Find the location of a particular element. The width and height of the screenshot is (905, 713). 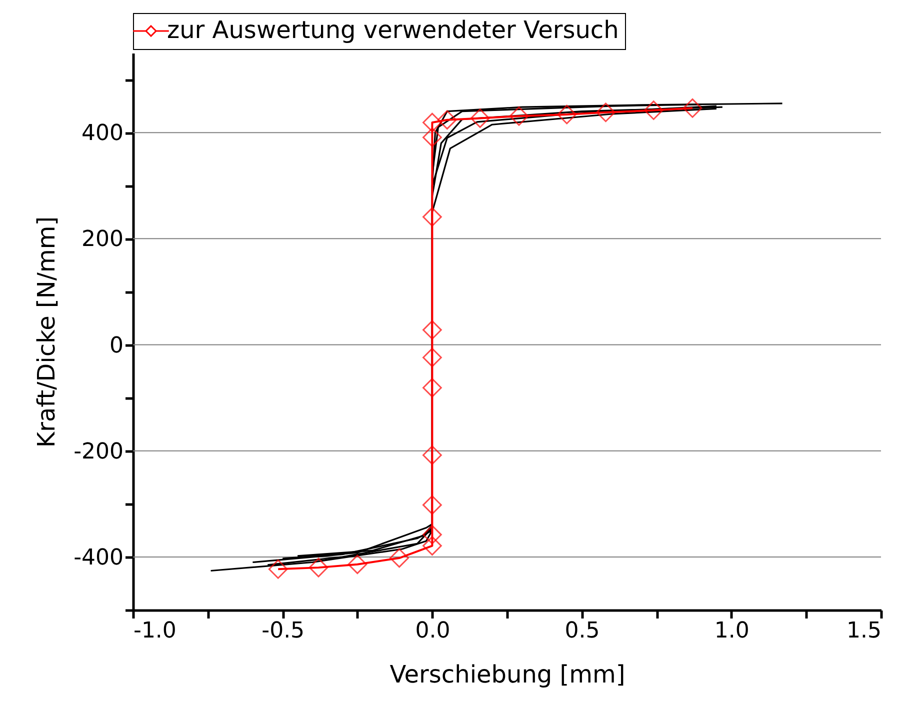

y-tick-label: 400 is located at coordinates (103, 133).